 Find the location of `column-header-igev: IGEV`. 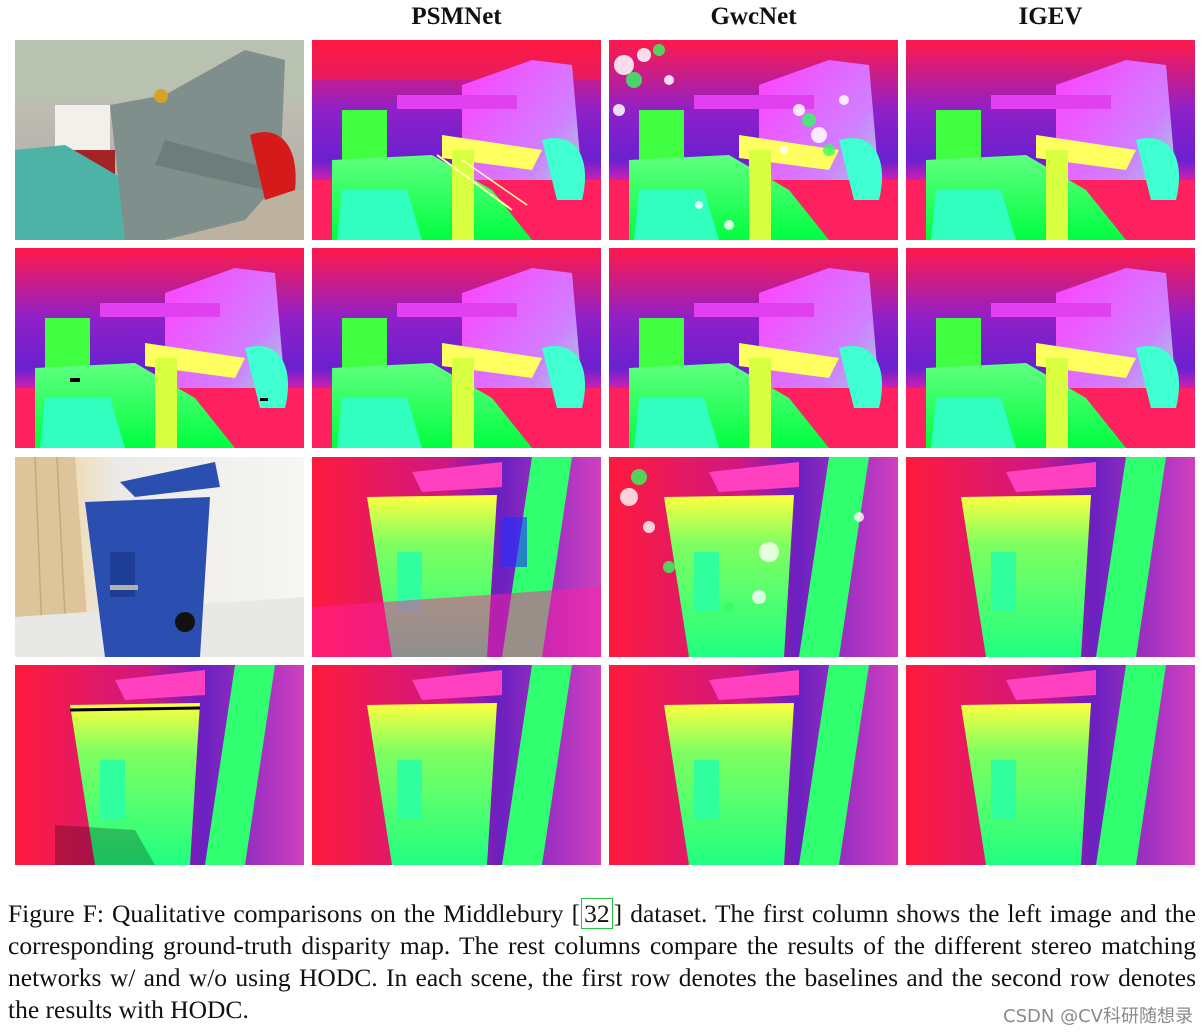

column-header-igev: IGEV is located at coordinates (1050, 16).